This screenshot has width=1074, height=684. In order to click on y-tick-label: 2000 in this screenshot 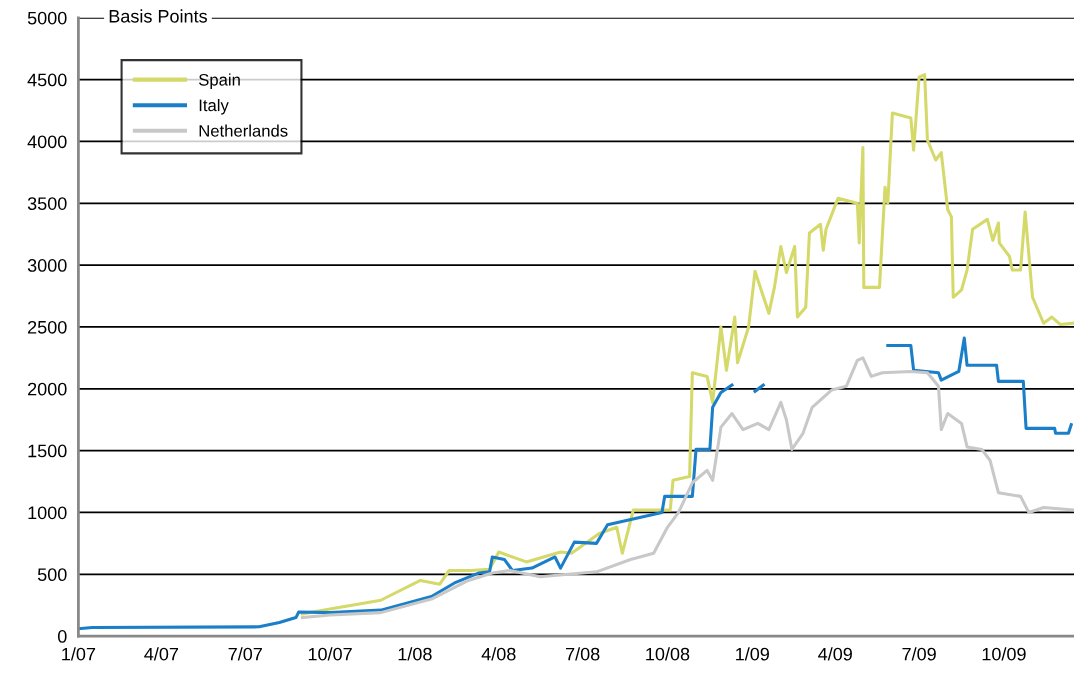, I will do `click(47, 389)`.